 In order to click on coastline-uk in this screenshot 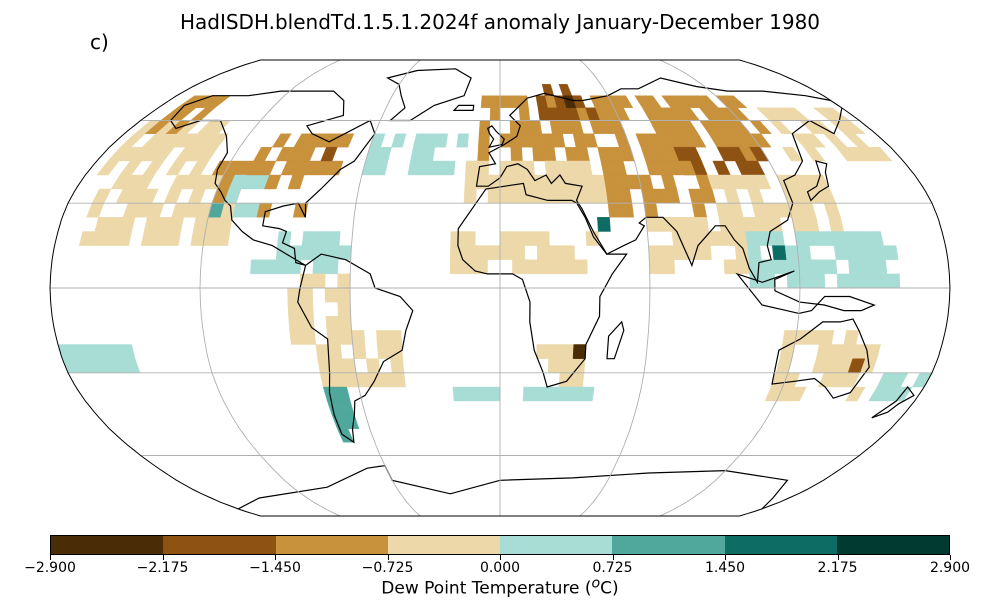, I will do `click(495, 137)`.